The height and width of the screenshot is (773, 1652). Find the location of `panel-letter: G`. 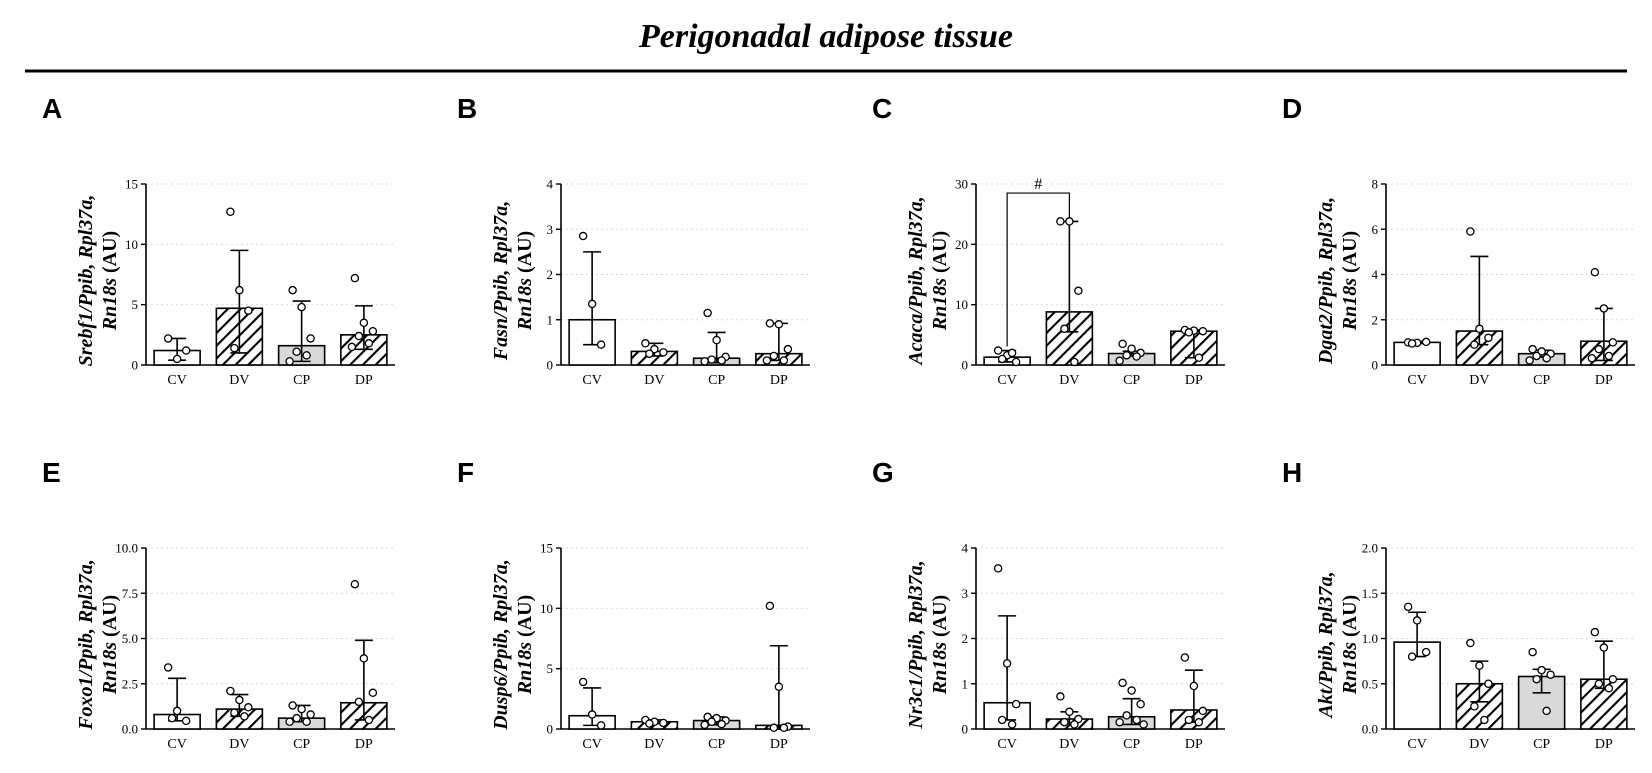

panel-letter: G is located at coordinates (883, 472).